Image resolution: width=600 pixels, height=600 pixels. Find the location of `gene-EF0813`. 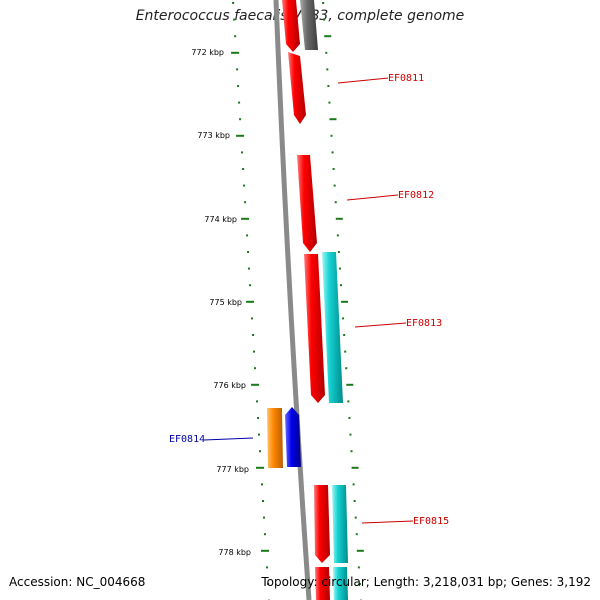

gene-EF0813 is located at coordinates (314, 328).